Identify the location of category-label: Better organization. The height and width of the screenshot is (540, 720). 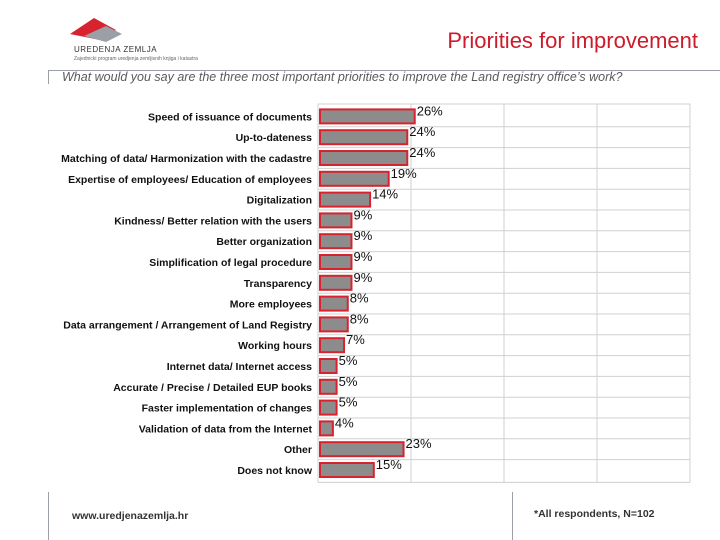
(264, 242).